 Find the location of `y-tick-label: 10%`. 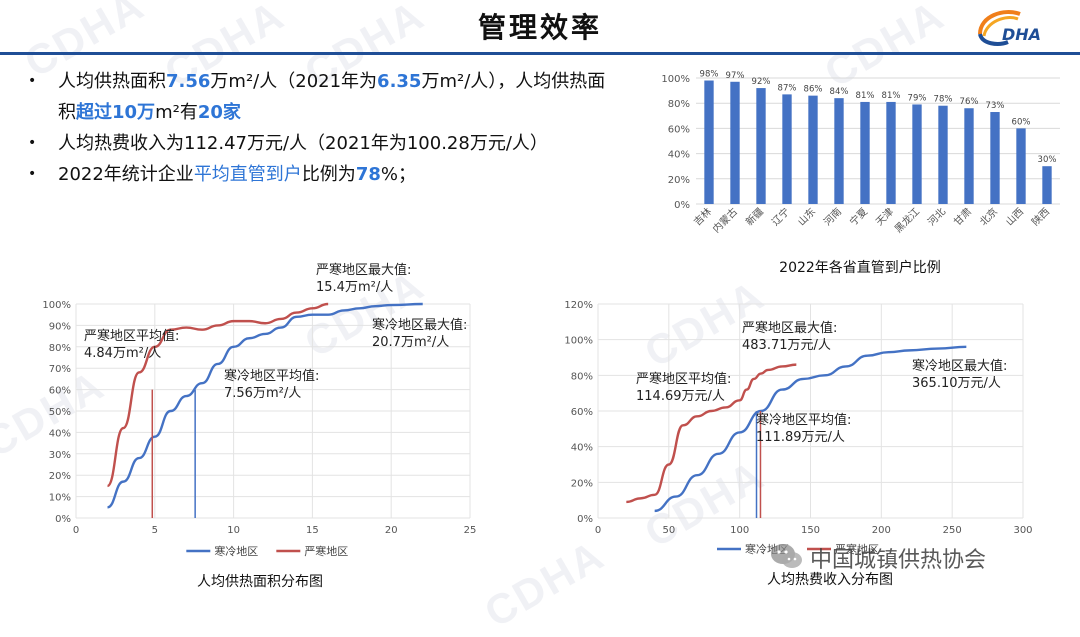

y-tick-label: 10% is located at coordinates (60, 498).